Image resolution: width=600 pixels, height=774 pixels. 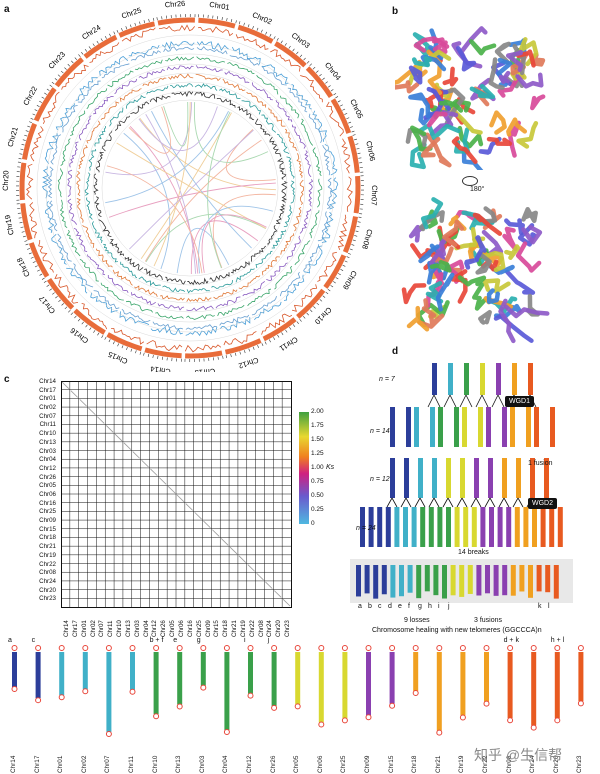 What do you see at coordinates (173, 628) in the screenshot?
I see `dotplot-col-label: Chr05` at bounding box center [173, 628].